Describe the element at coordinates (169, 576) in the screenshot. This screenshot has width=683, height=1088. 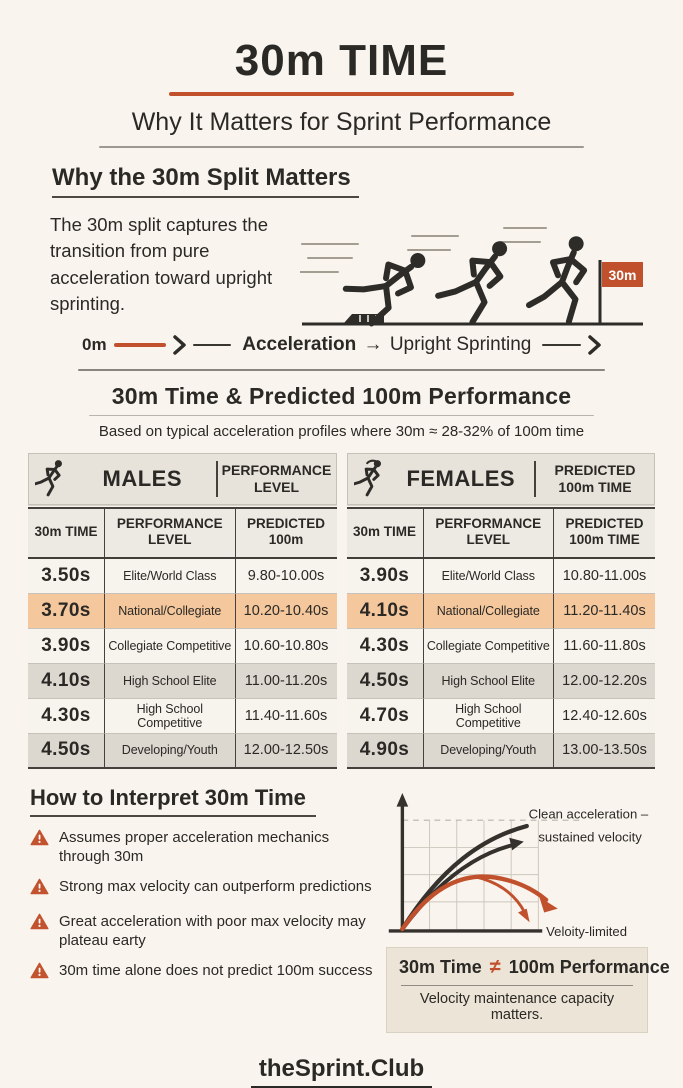
I see `males-level-cell: Elite/World Class` at that location.